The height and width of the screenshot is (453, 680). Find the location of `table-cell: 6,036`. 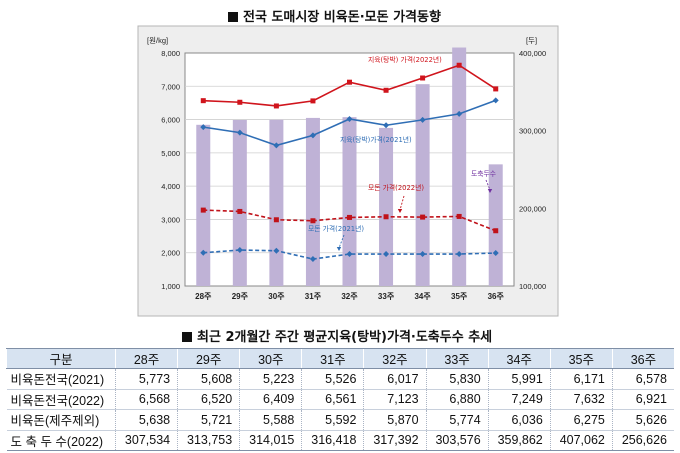

table-cell: 6,036 is located at coordinates (519, 420).